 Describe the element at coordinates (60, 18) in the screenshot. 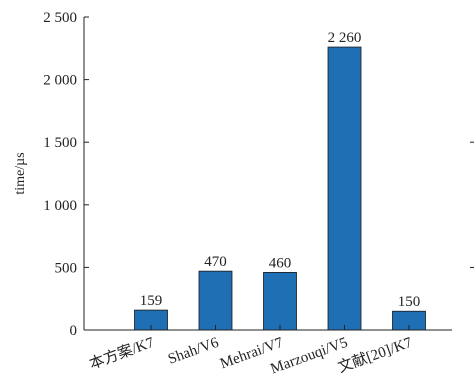

I see `y-tick-label: 2 500` at that location.